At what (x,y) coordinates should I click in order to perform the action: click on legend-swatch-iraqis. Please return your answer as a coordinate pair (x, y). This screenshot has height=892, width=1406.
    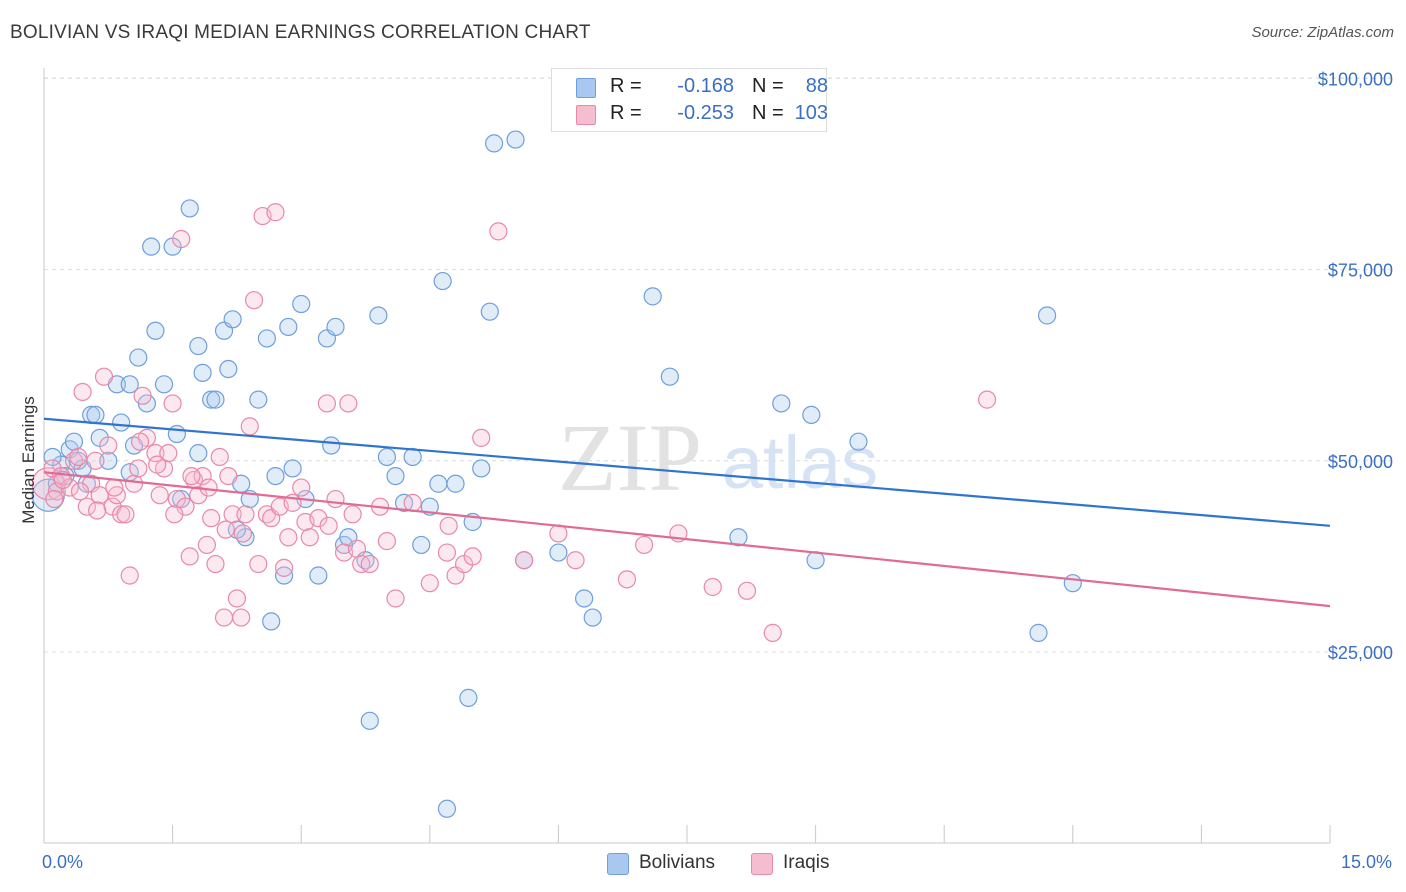
    Looking at the image, I should click on (586, 115).